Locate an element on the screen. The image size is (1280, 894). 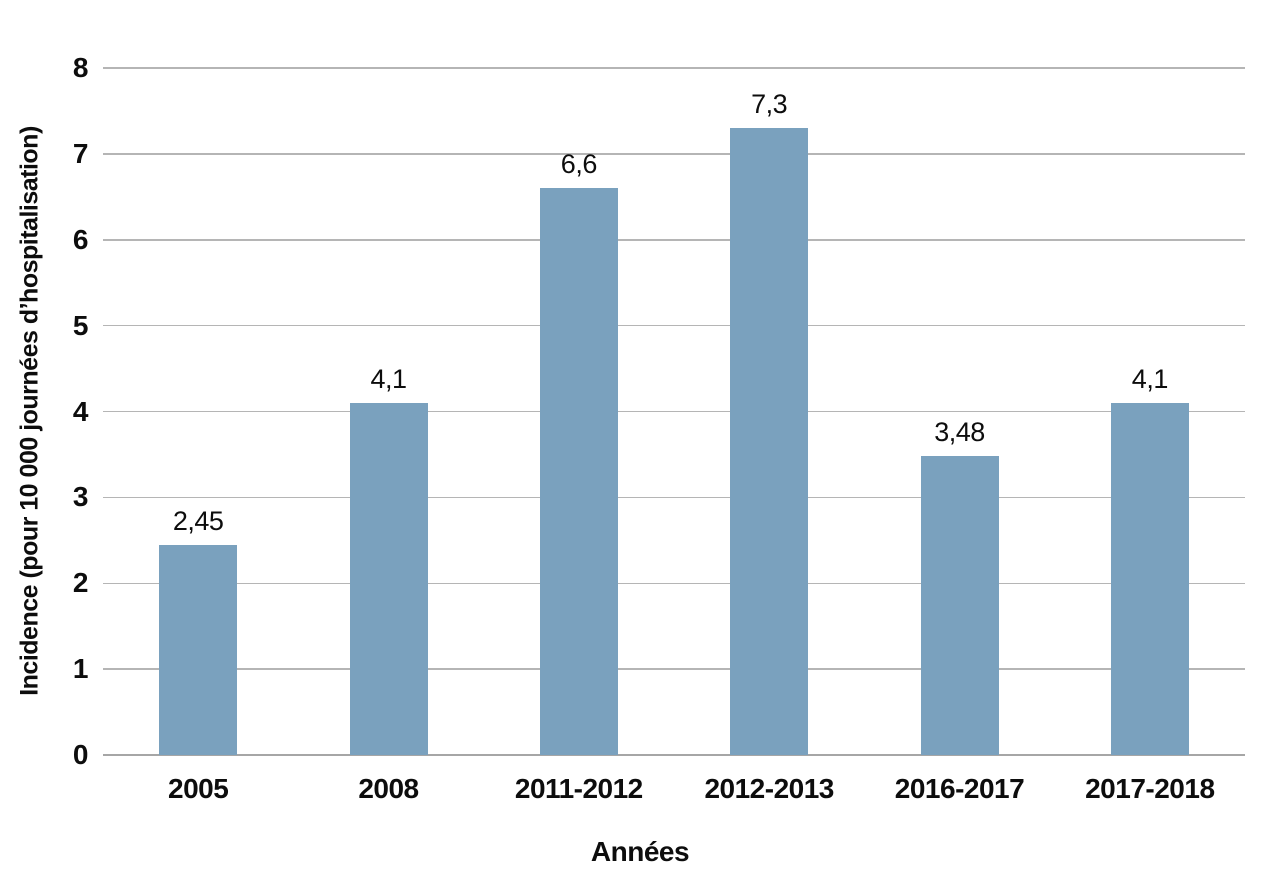
y-tick-label: 0 is located at coordinates (80, 754).